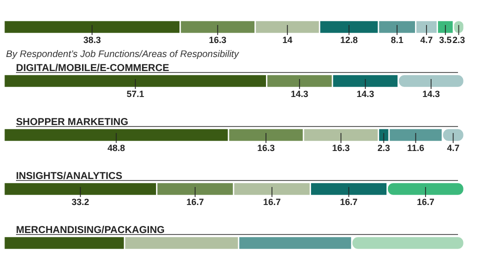  Describe the element at coordinates (90, 230) in the screenshot. I see `y-tick-label: MERCHANDISING/PACKAGING` at that location.